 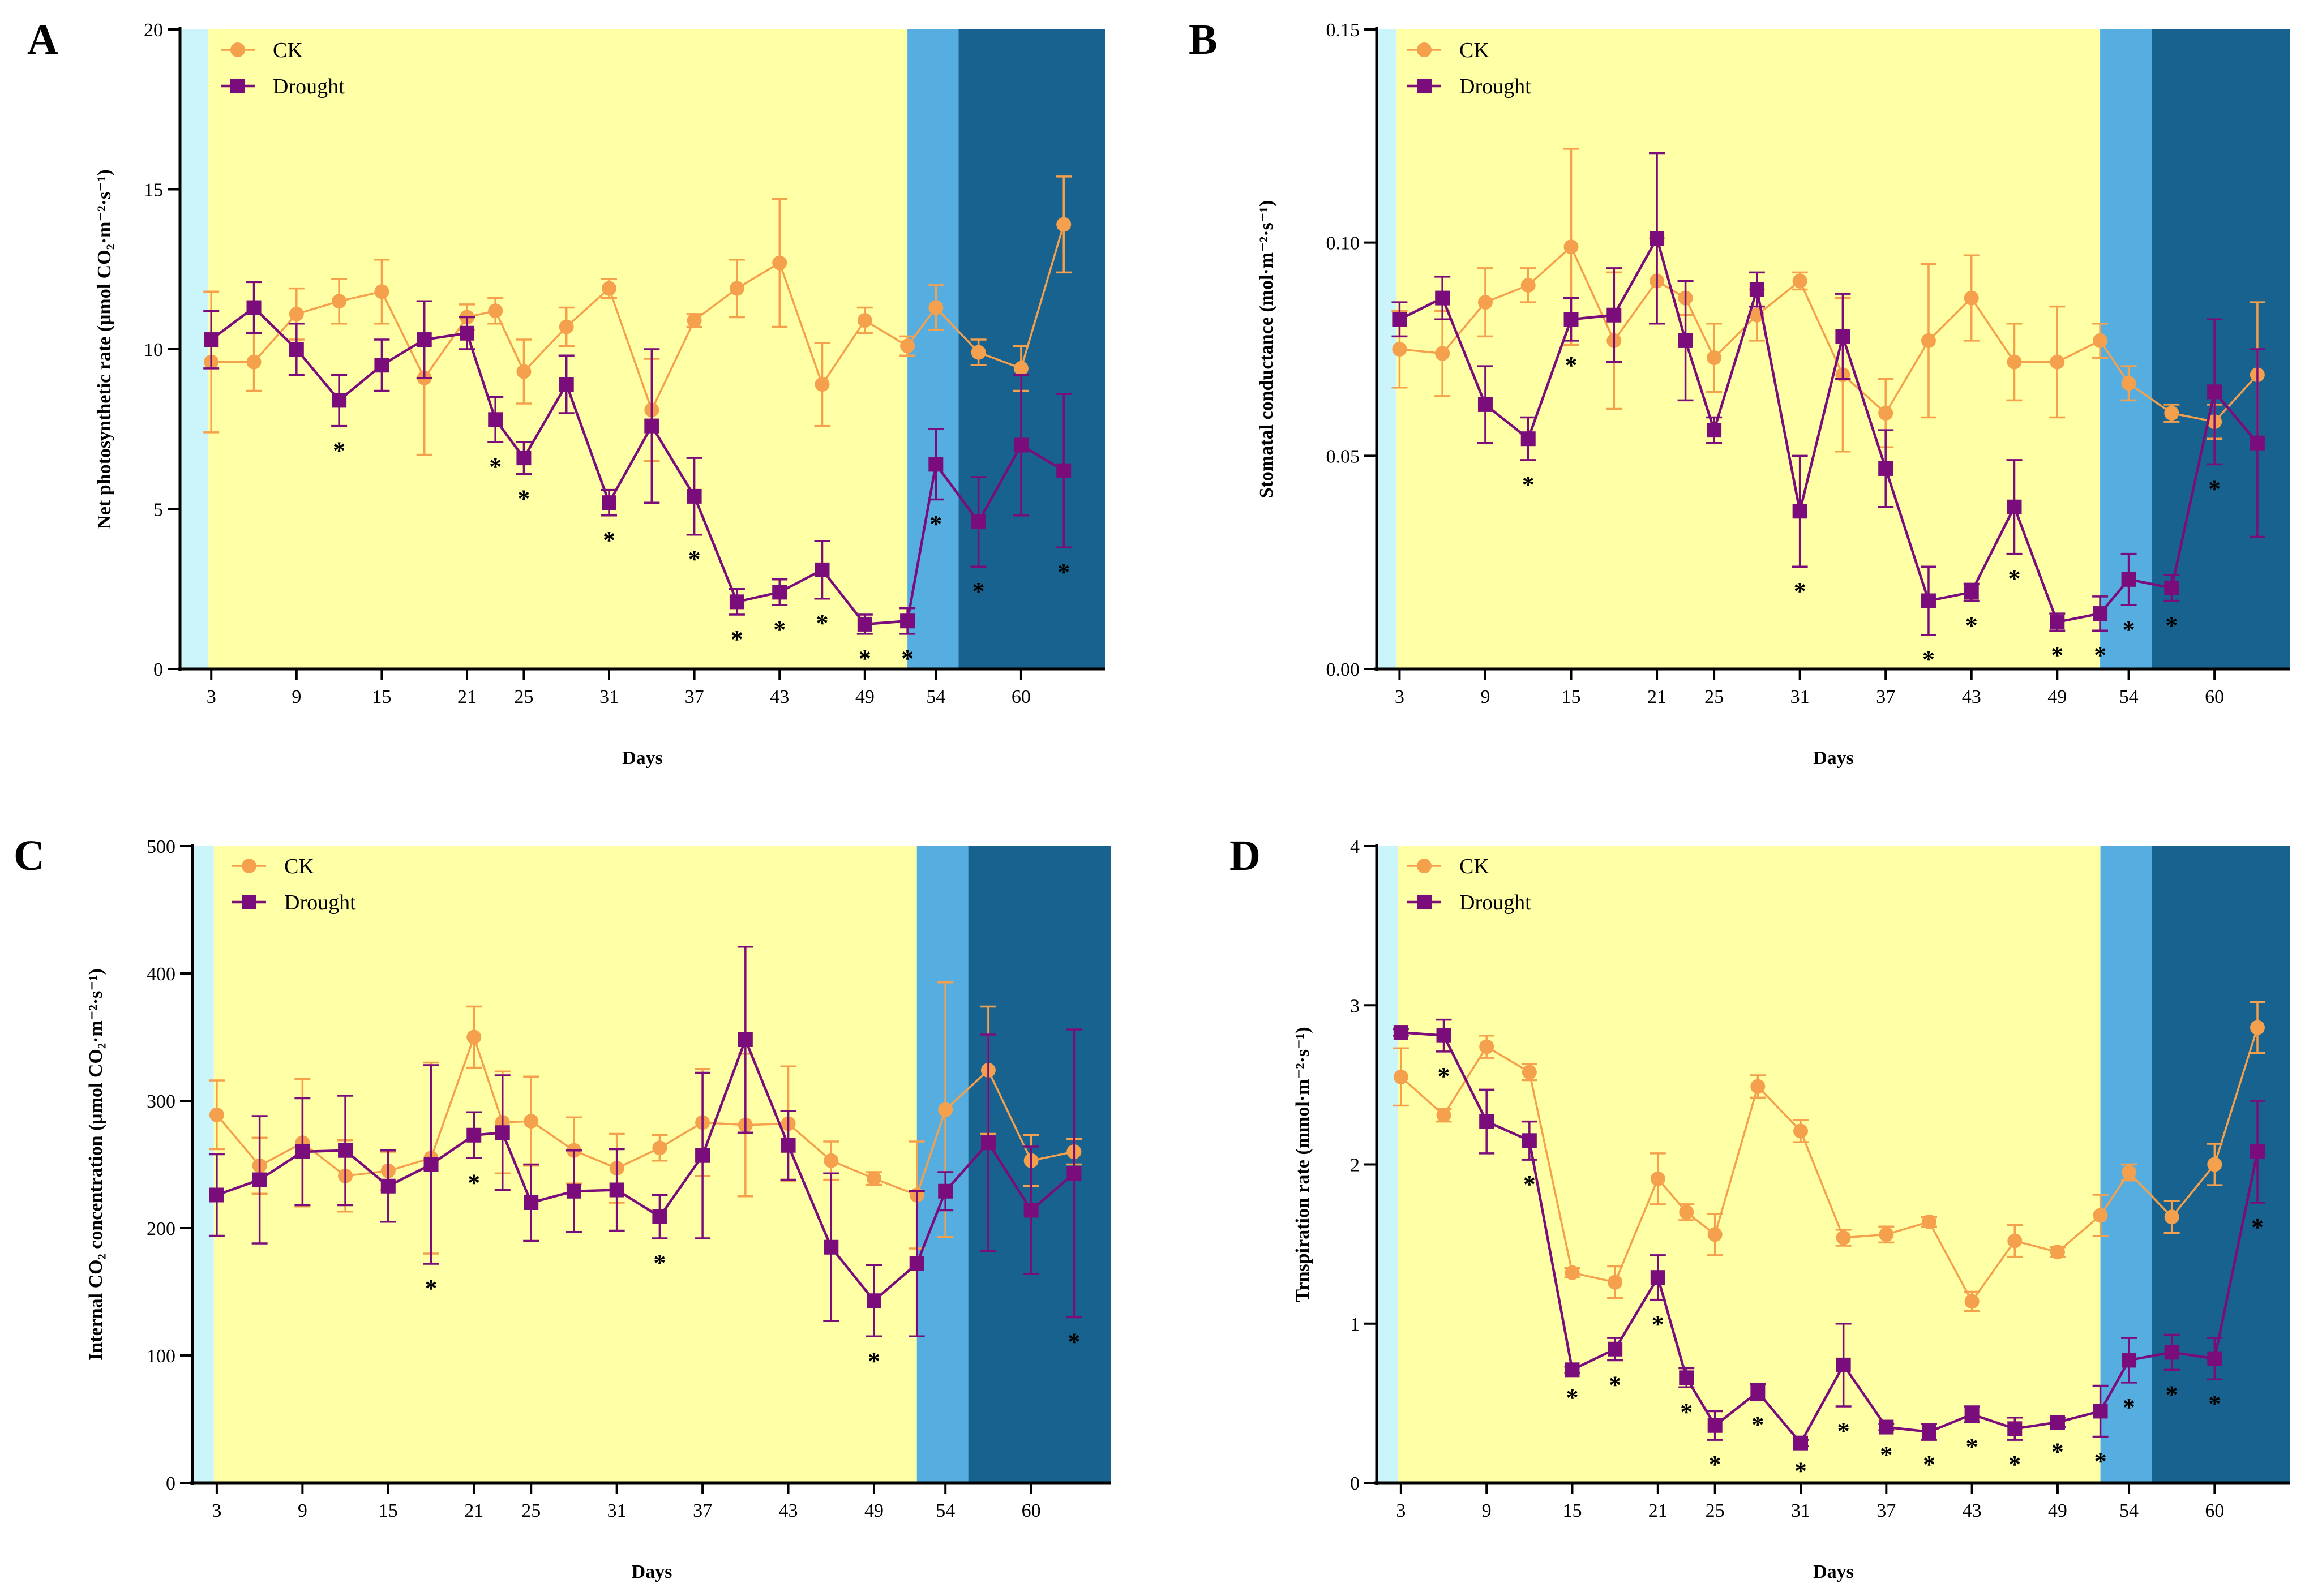 I want to click on x-tick-label: 15, so click(x=382, y=697).